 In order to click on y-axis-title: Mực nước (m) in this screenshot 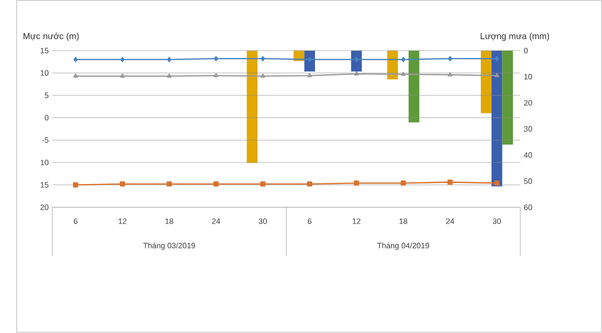, I will do `click(51, 37)`.